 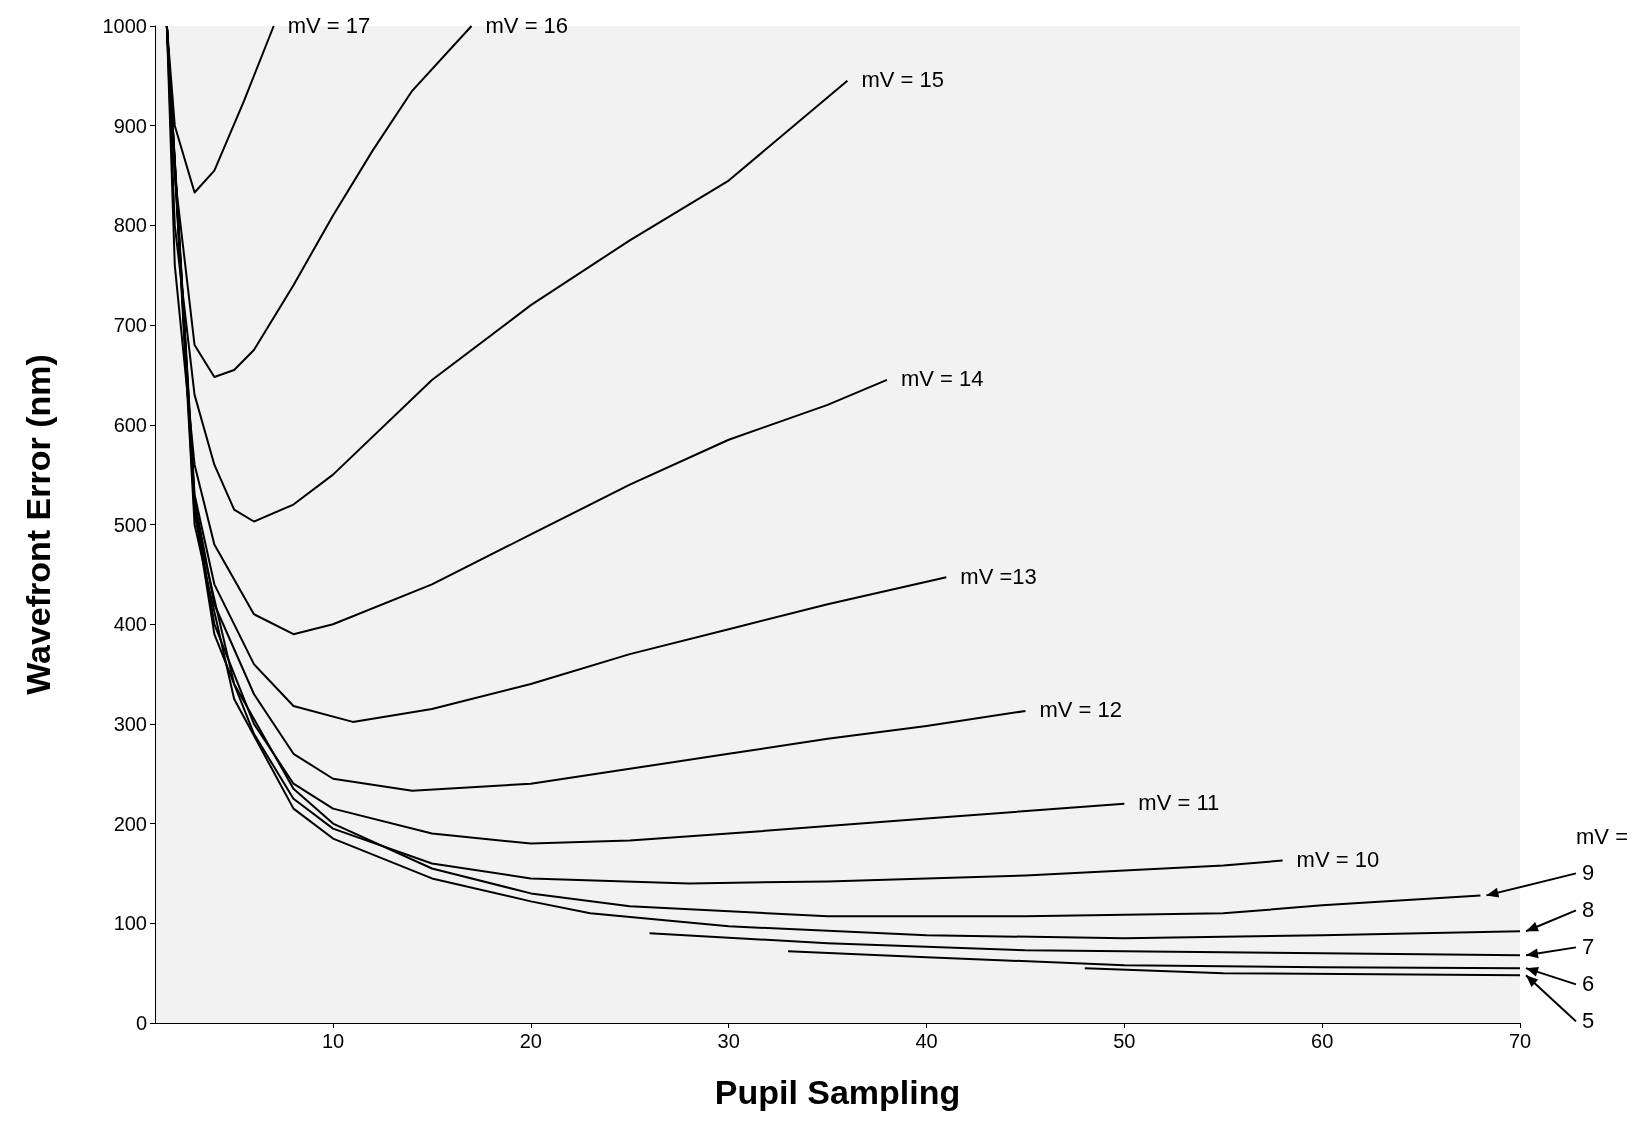 I want to click on annotation: mV = 11, so click(x=1179, y=803).